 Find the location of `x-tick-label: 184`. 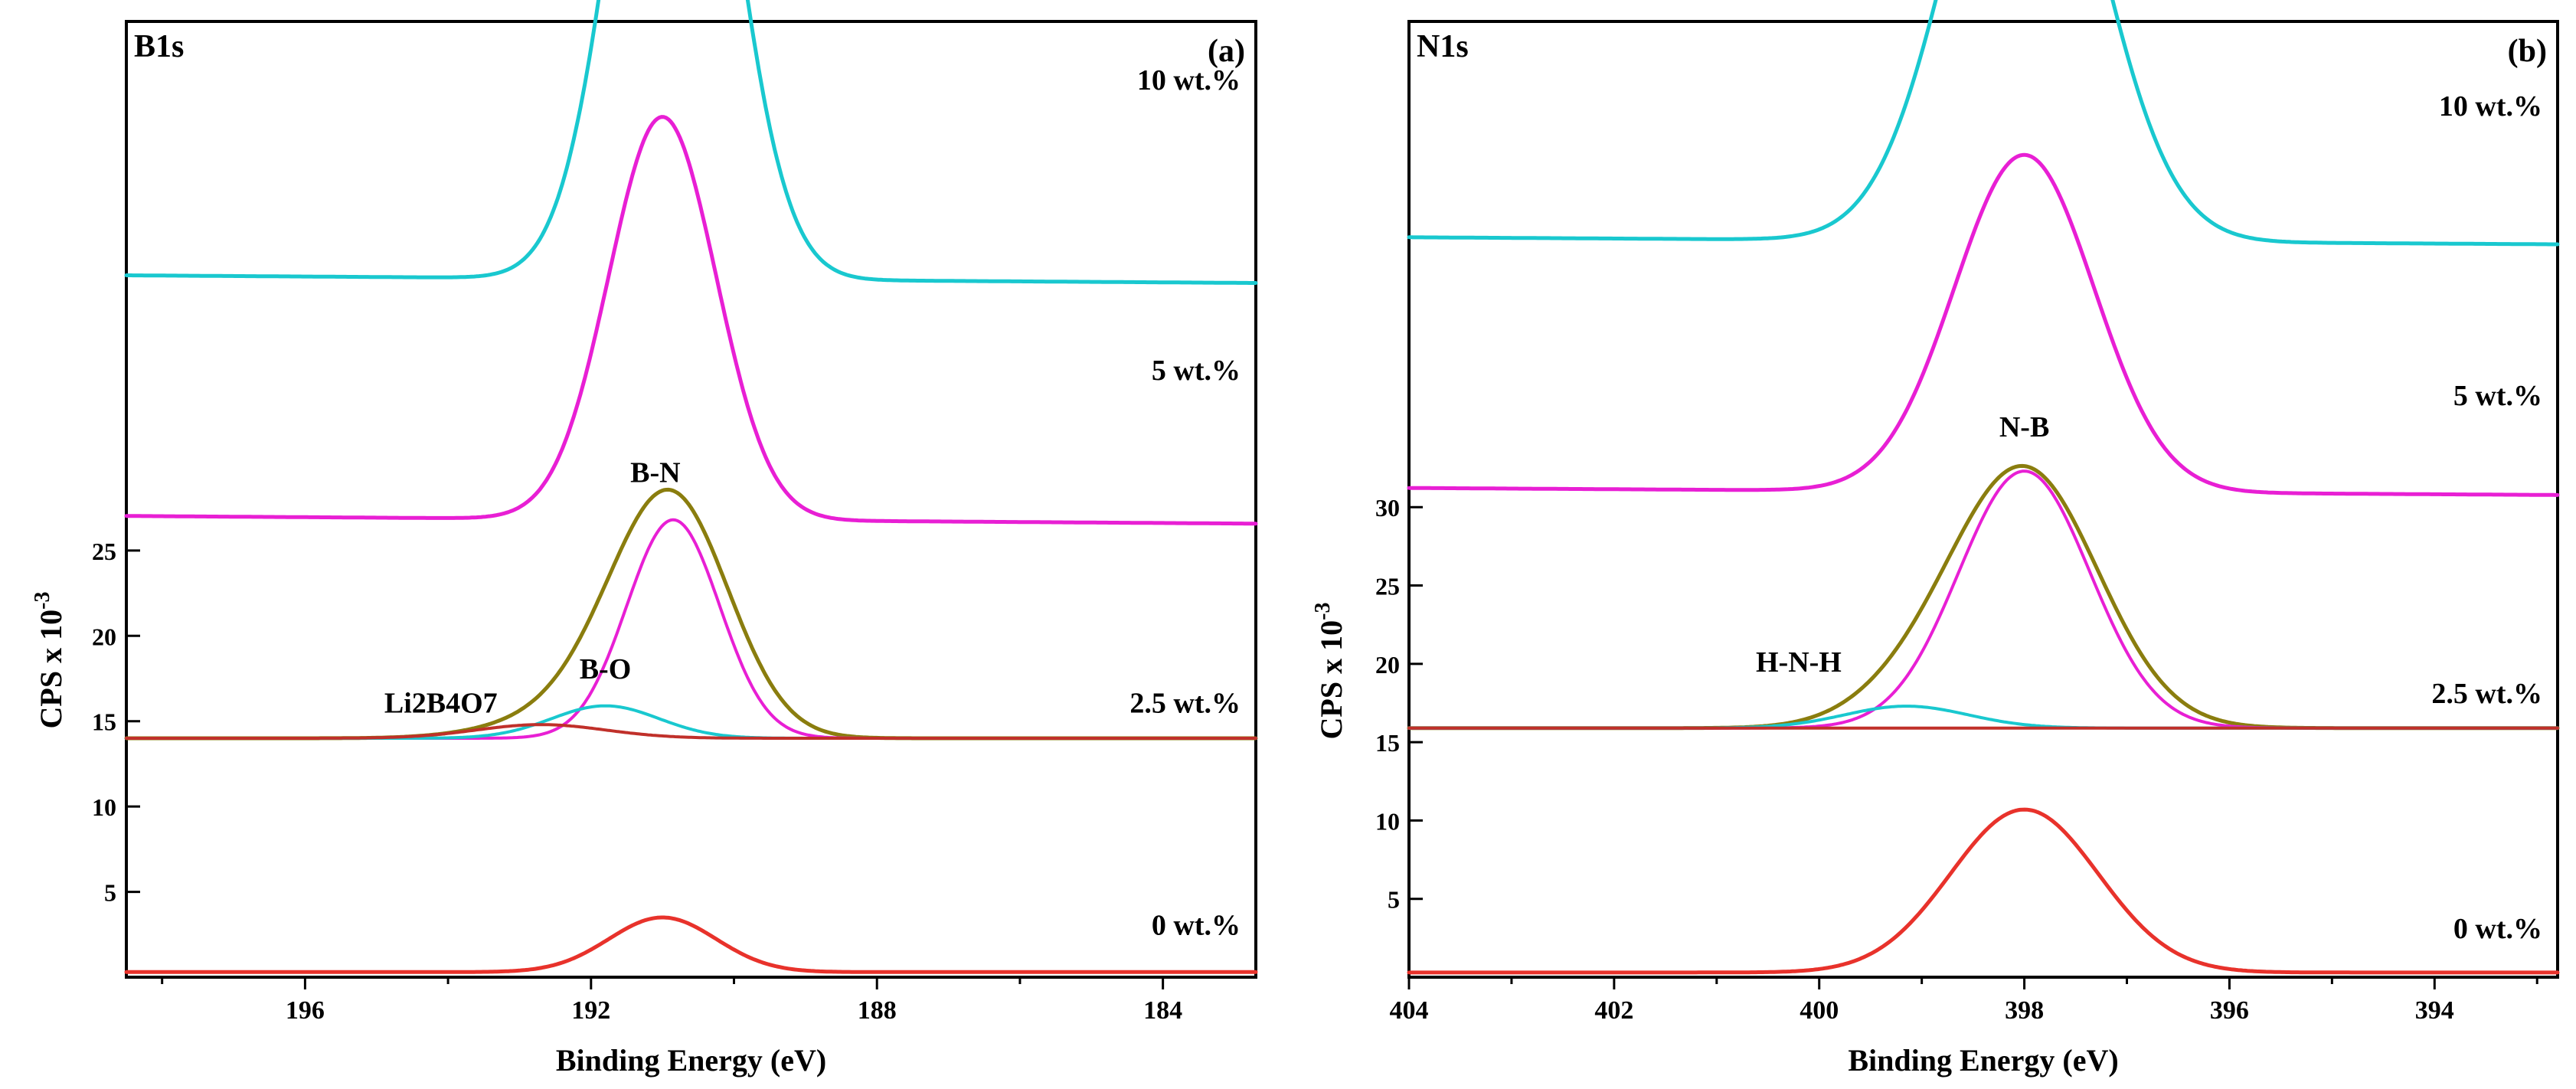

x-tick-label: 184 is located at coordinates (1162, 1011).